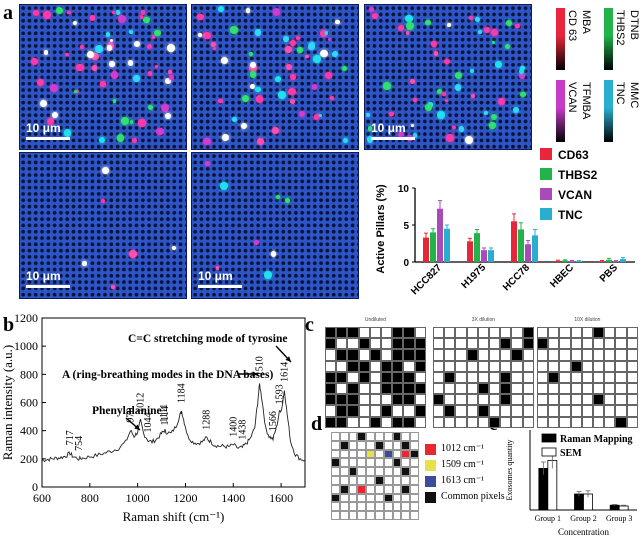 The image size is (642, 537). What do you see at coordinates (634, 25) in the screenshot?
I see `legend-reporter-label: DTNB` at bounding box center [634, 25].